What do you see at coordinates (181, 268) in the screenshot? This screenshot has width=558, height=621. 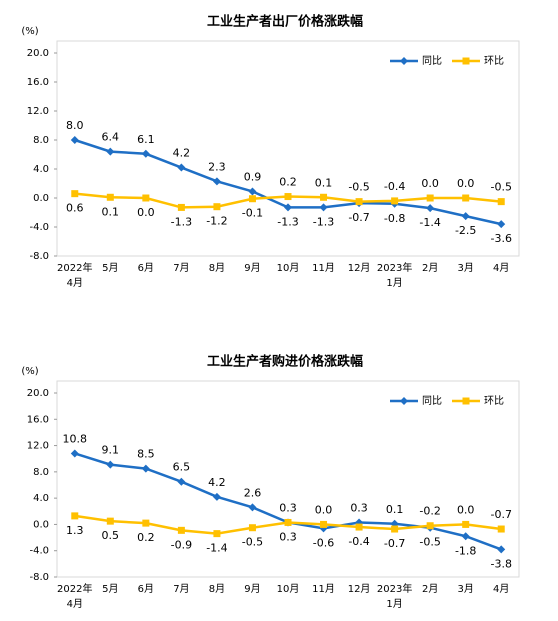 I see `x-tick-label: 7月` at bounding box center [181, 268].